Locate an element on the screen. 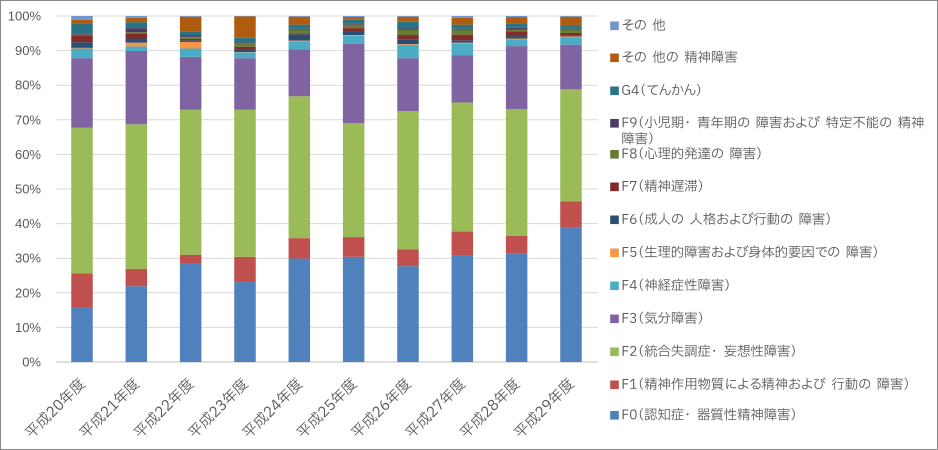  svg-text: 80% is located at coordinates (28, 85).